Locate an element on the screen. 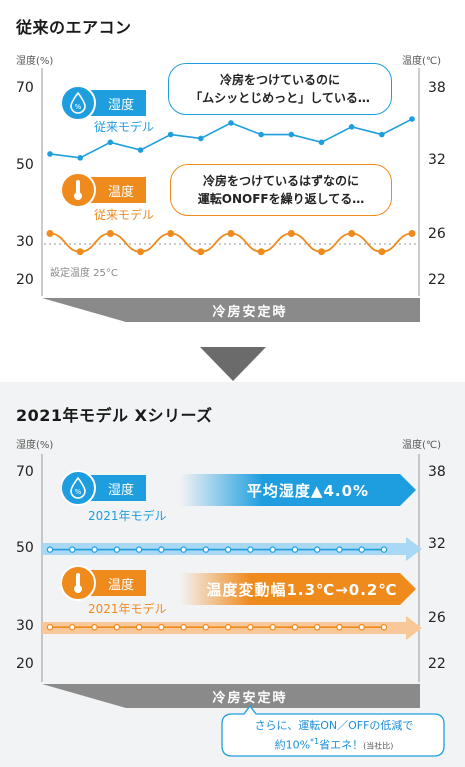 The image size is (465, 767). top-right-tick-38: 38 is located at coordinates (437, 88).